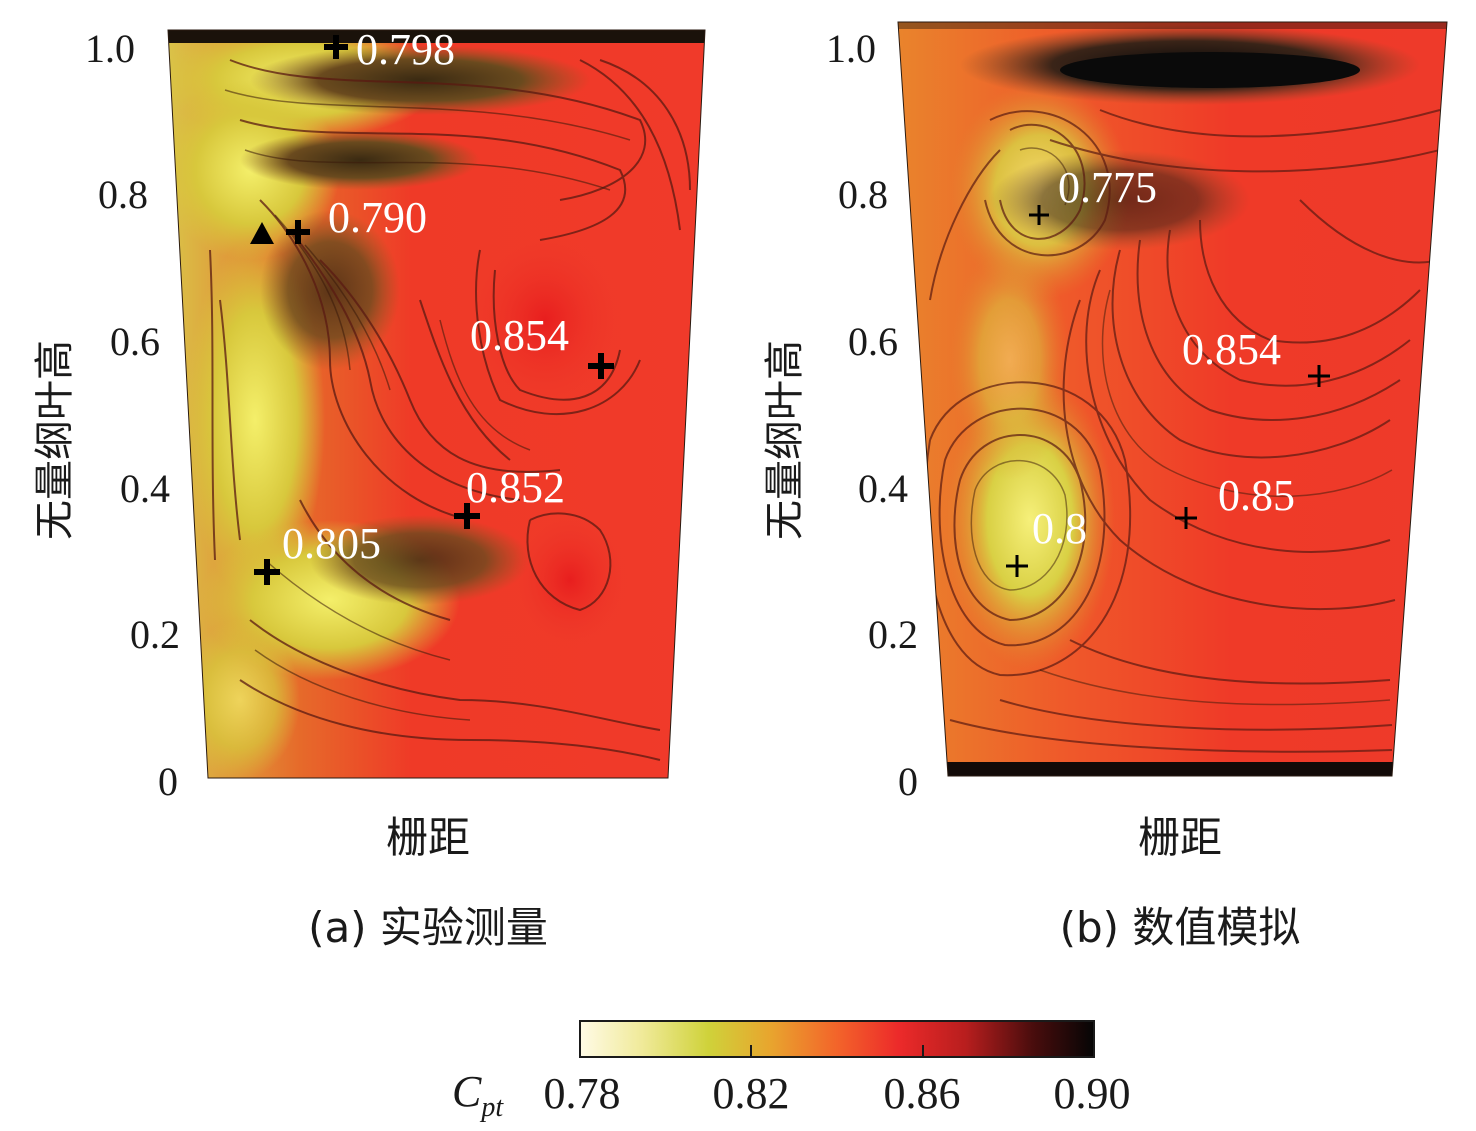  What do you see at coordinates (123, 194) in the screenshot?
I see `panel-a-ytick: 0.8` at bounding box center [123, 194].